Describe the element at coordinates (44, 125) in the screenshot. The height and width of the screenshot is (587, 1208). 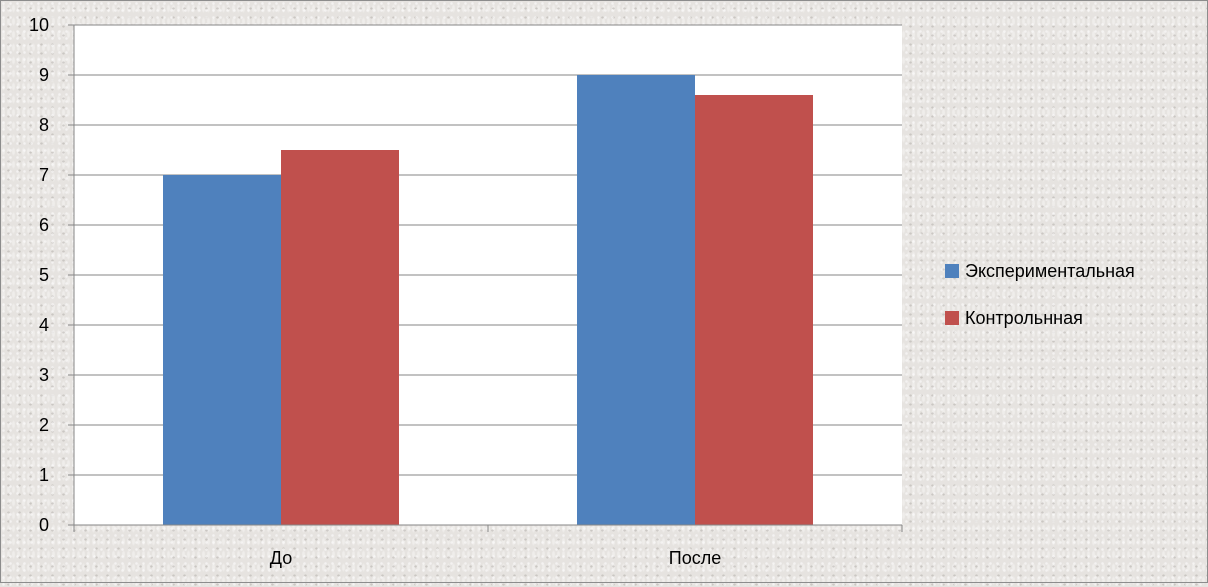
I see `y-tick-label-8: 8` at that location.